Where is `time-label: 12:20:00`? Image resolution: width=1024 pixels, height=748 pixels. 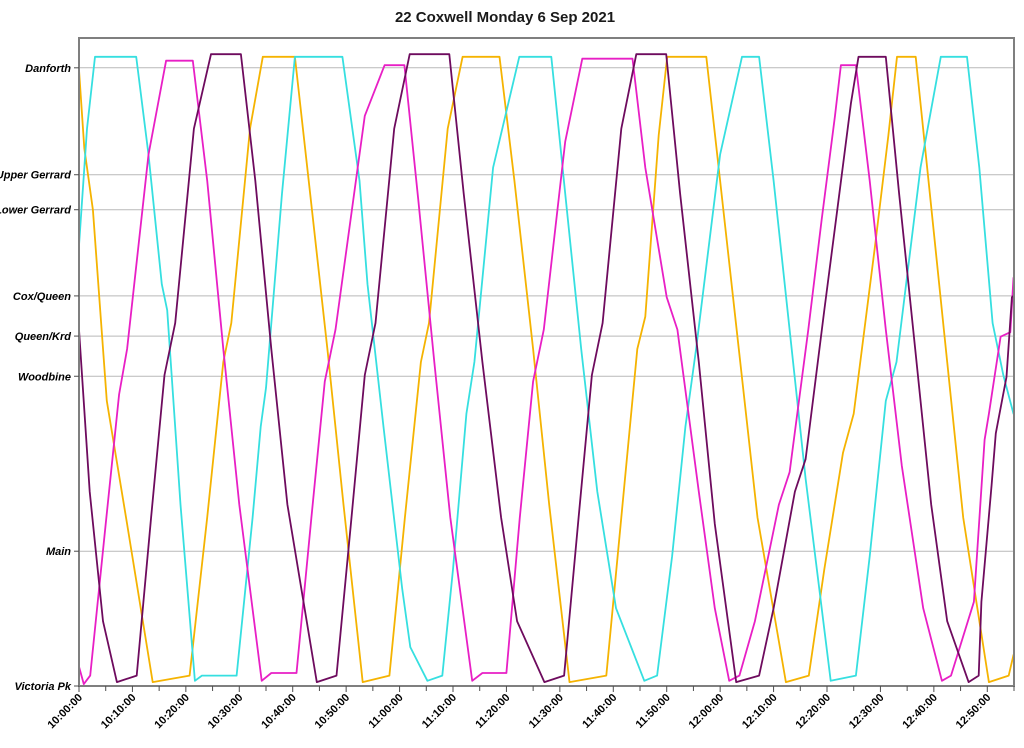
time-label: 12:20:00 is located at coordinates (813, 712).